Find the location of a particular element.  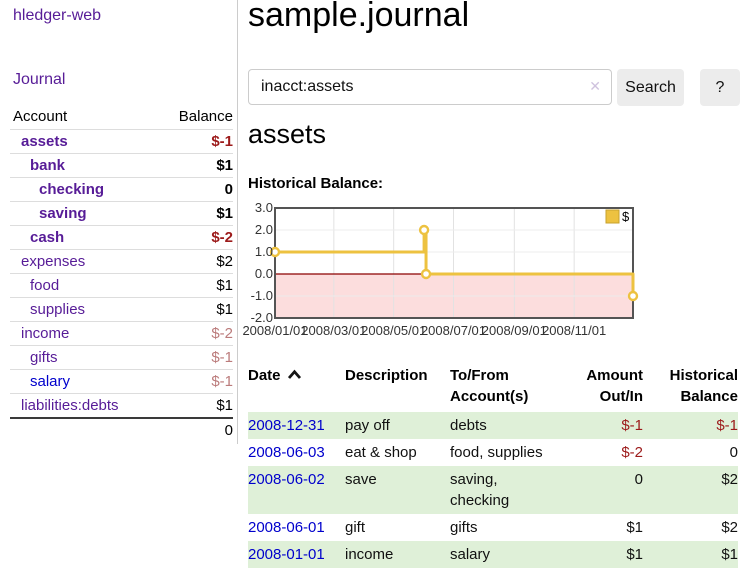

account-row: cash $-2 is located at coordinates (121, 237).